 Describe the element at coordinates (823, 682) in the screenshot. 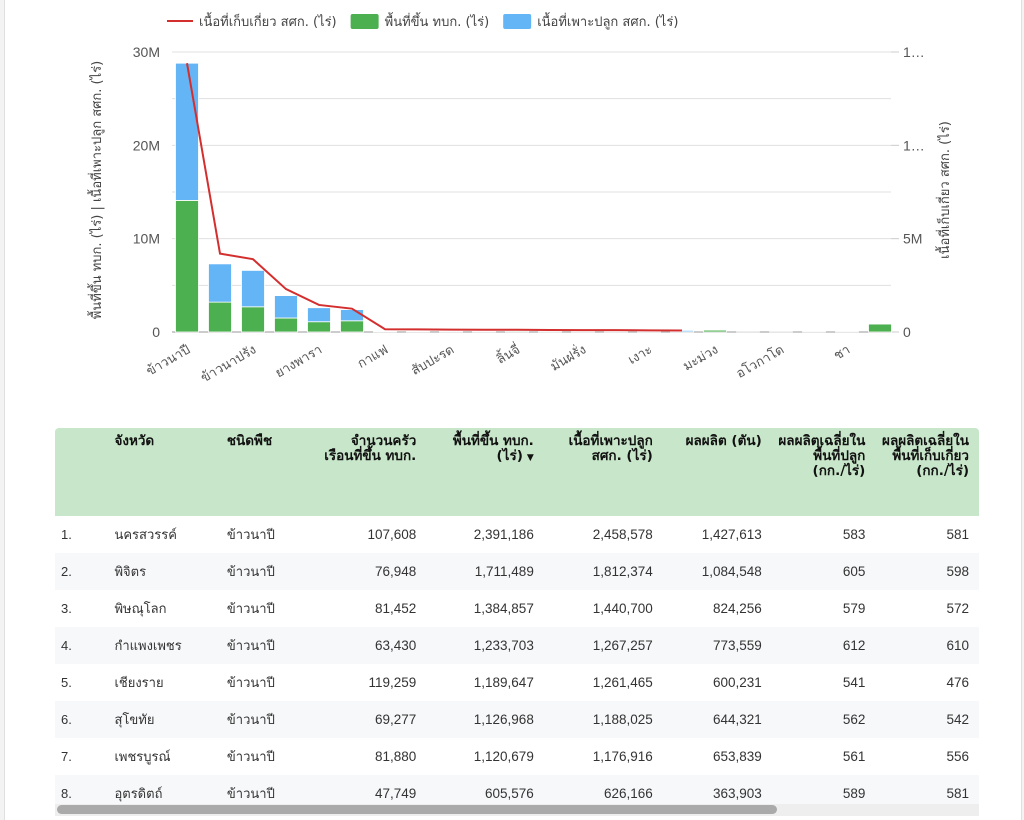

I see `table-cell: 541` at that location.